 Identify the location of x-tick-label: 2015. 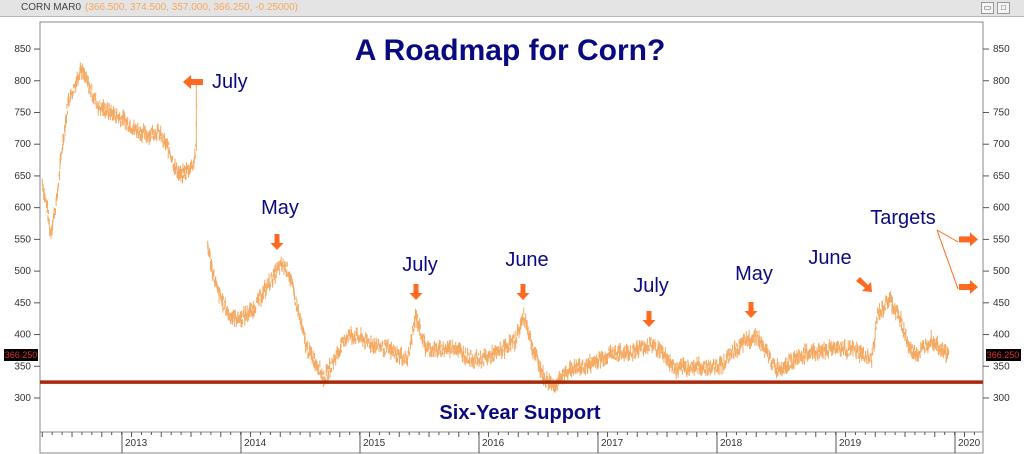
(374, 443).